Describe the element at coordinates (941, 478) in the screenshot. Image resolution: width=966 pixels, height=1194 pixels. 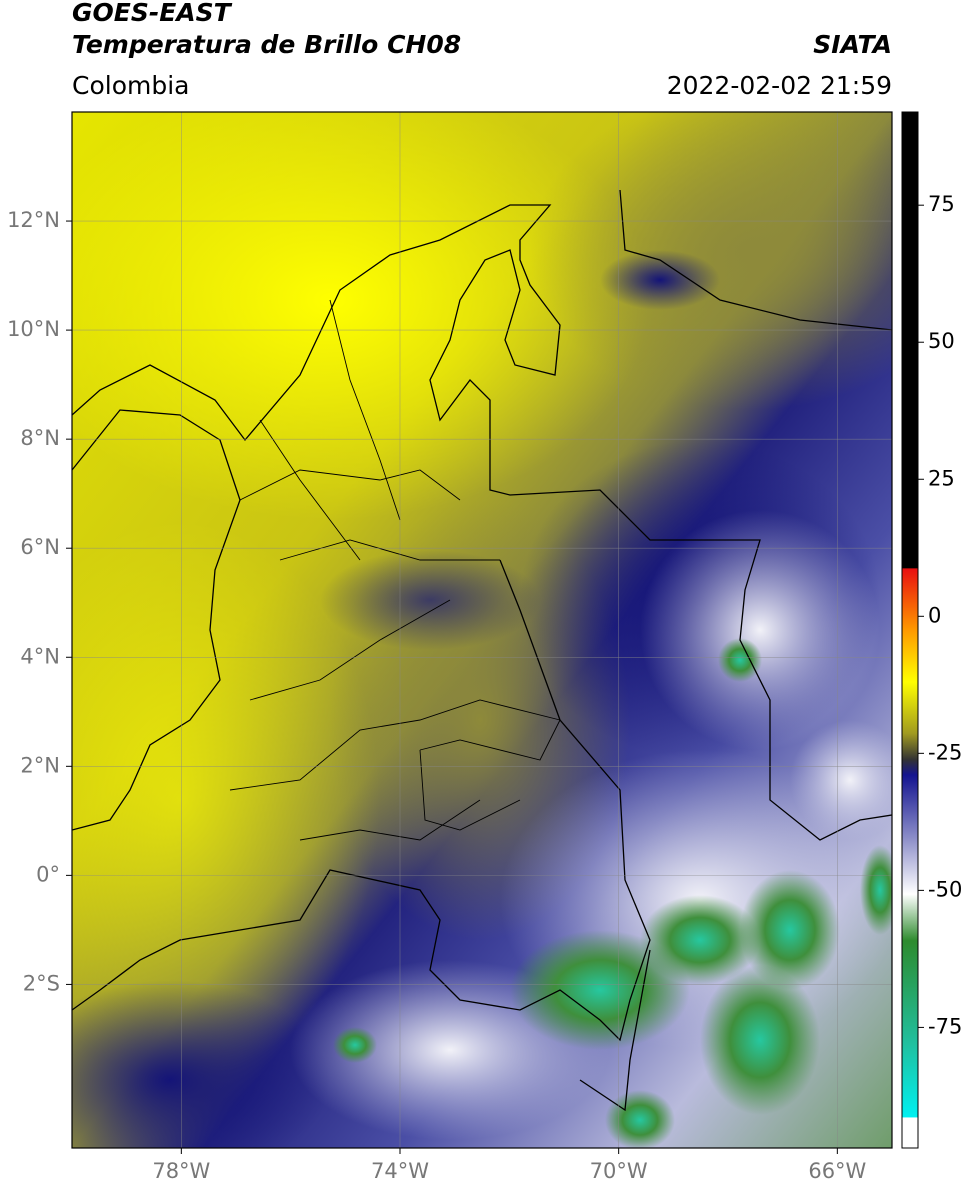
I see `colorbar-tick-label: 25` at that location.